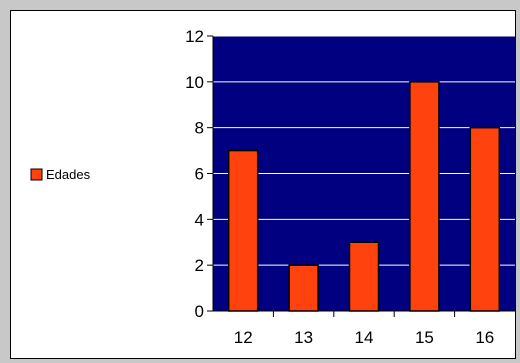  What do you see at coordinates (194, 36) in the screenshot?
I see `y-tick-label: 12` at bounding box center [194, 36].